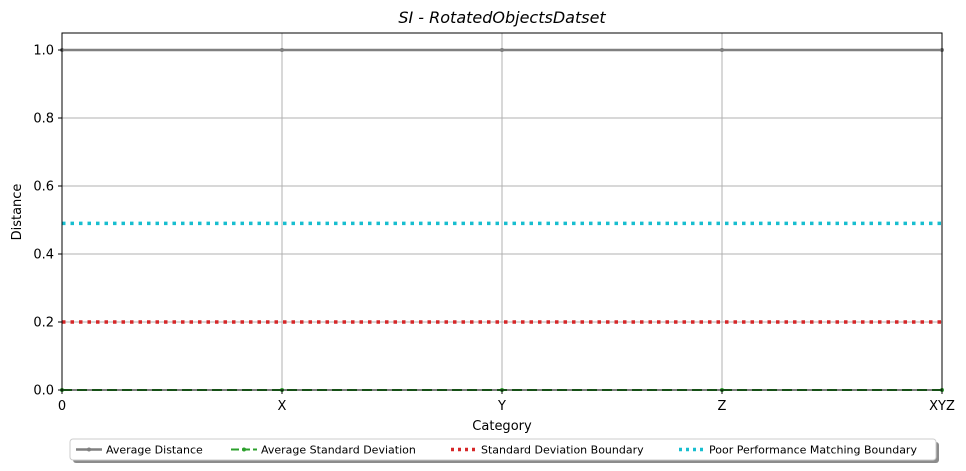 Image resolution: width=966 pixels, height=471 pixels. Describe the element at coordinates (338, 450) in the screenshot. I see `legend-label: Average Standard Deviation` at that location.